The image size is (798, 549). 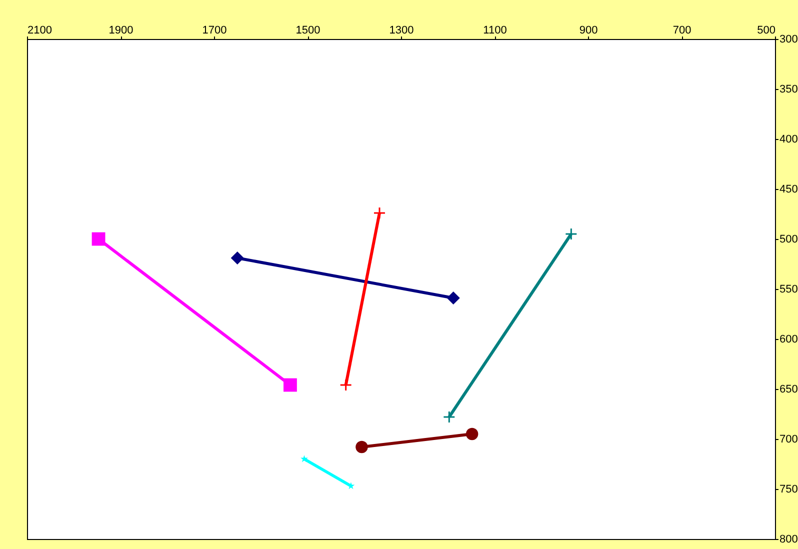 What do you see at coordinates (789, 90) in the screenshot?
I see `y-tick-label: 350` at bounding box center [789, 90].